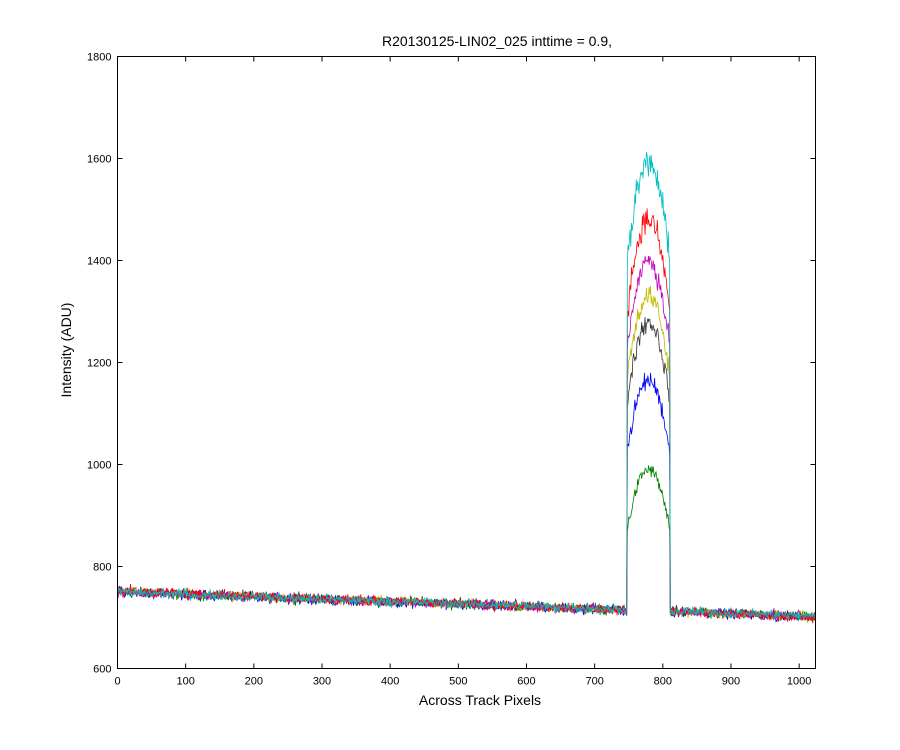 The width and height of the screenshot is (900, 750). Describe the element at coordinates (117, 682) in the screenshot. I see `x-tick-label: 0` at that location.